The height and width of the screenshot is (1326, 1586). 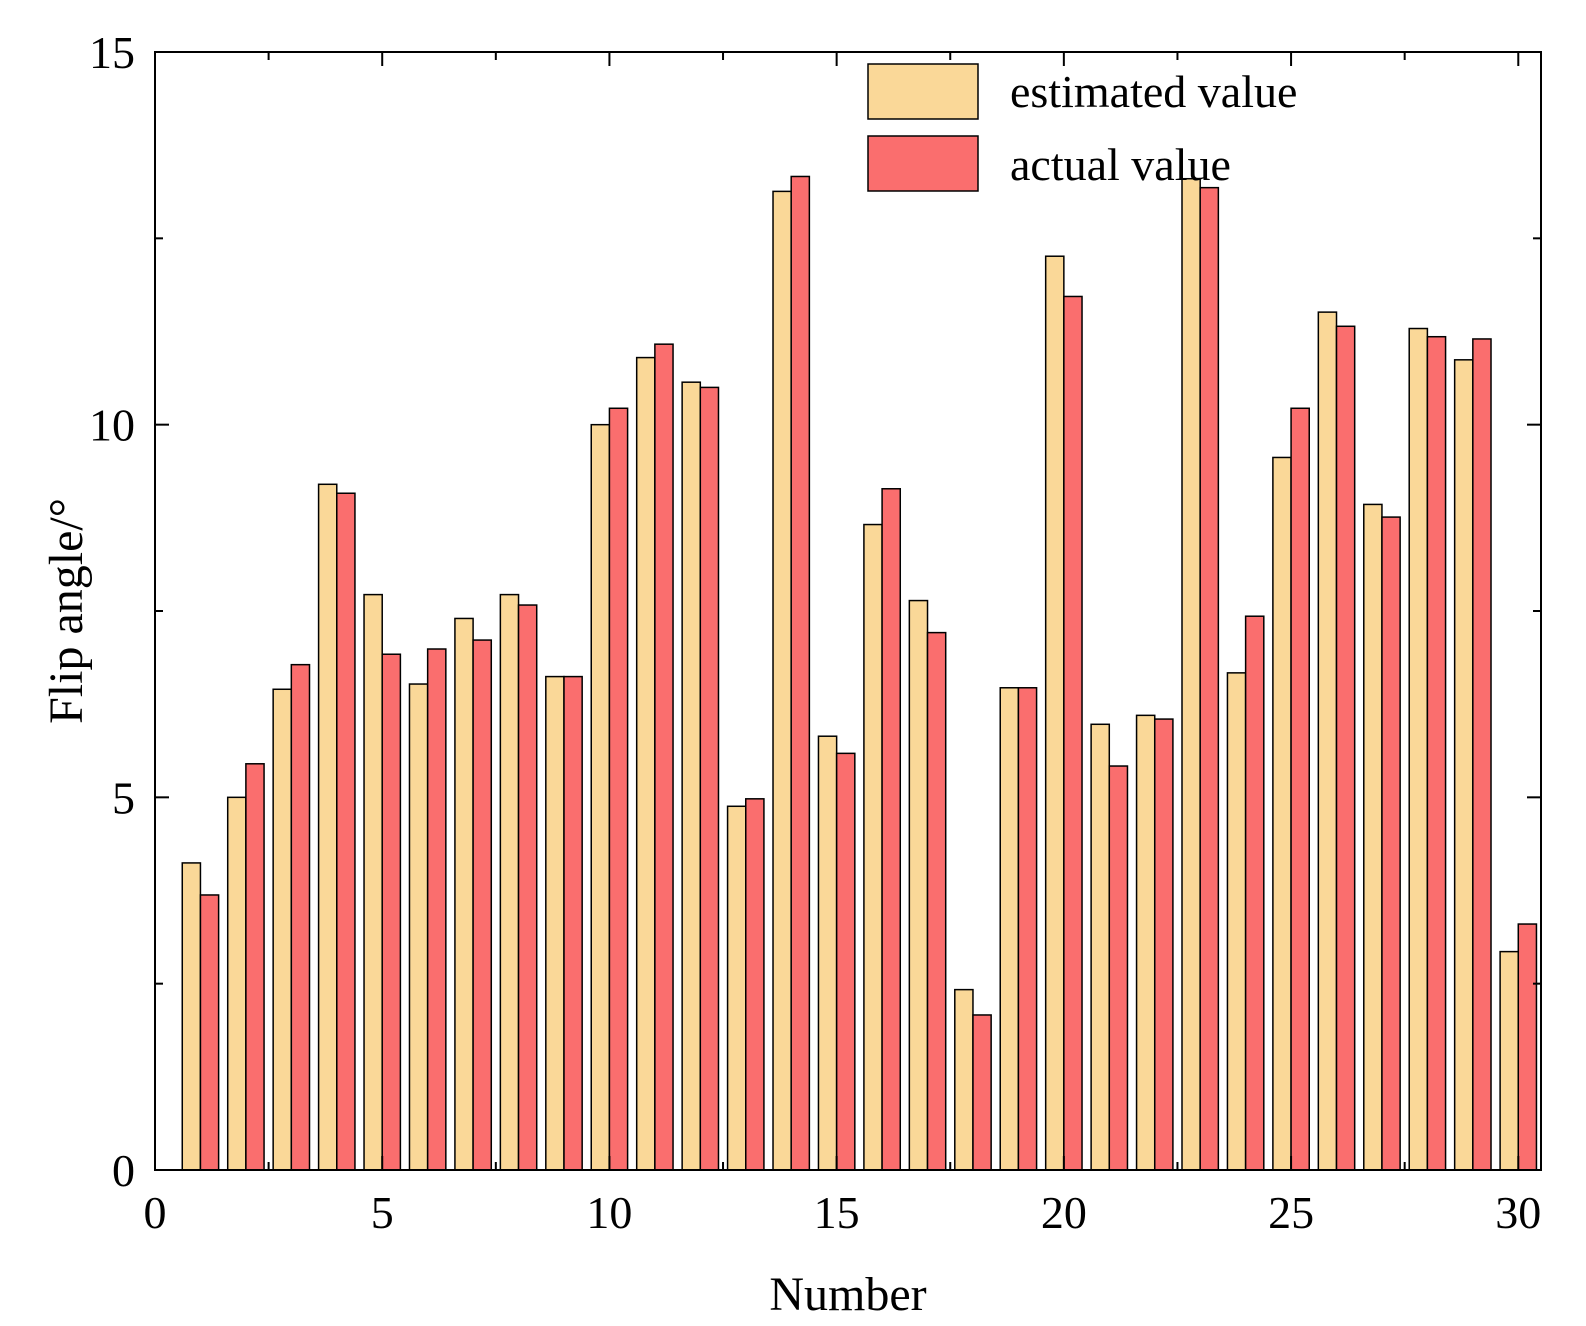 I want to click on y-tick-label-15: 15, so click(x=112, y=52).